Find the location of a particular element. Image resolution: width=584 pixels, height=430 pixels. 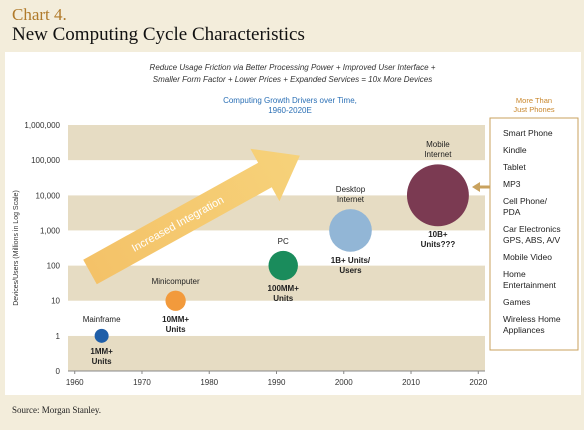

callout-item: Smart Phone is located at coordinates (528, 133).